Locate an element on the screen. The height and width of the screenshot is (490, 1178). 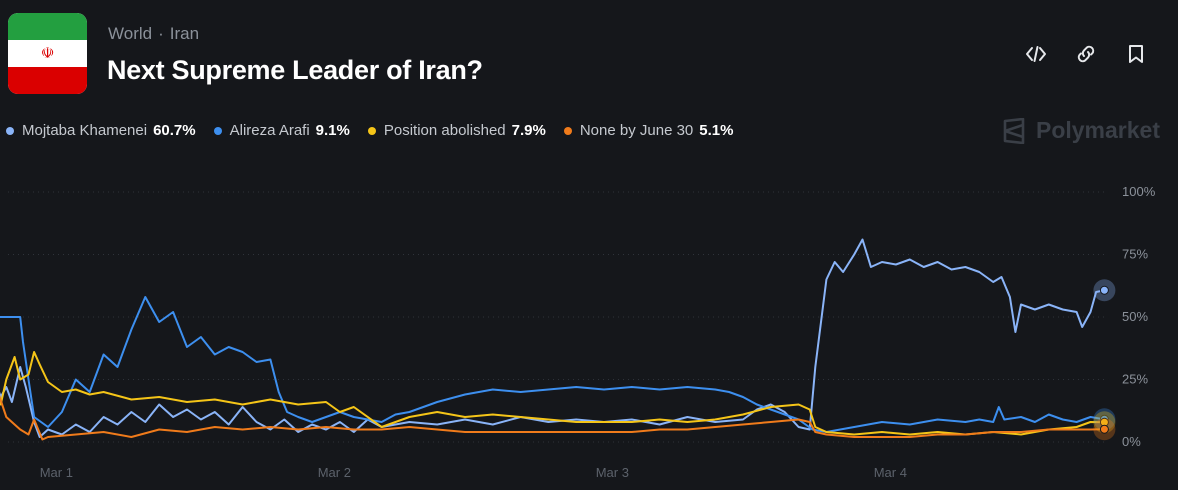
embed-icon is located at coordinates (1036, 54).